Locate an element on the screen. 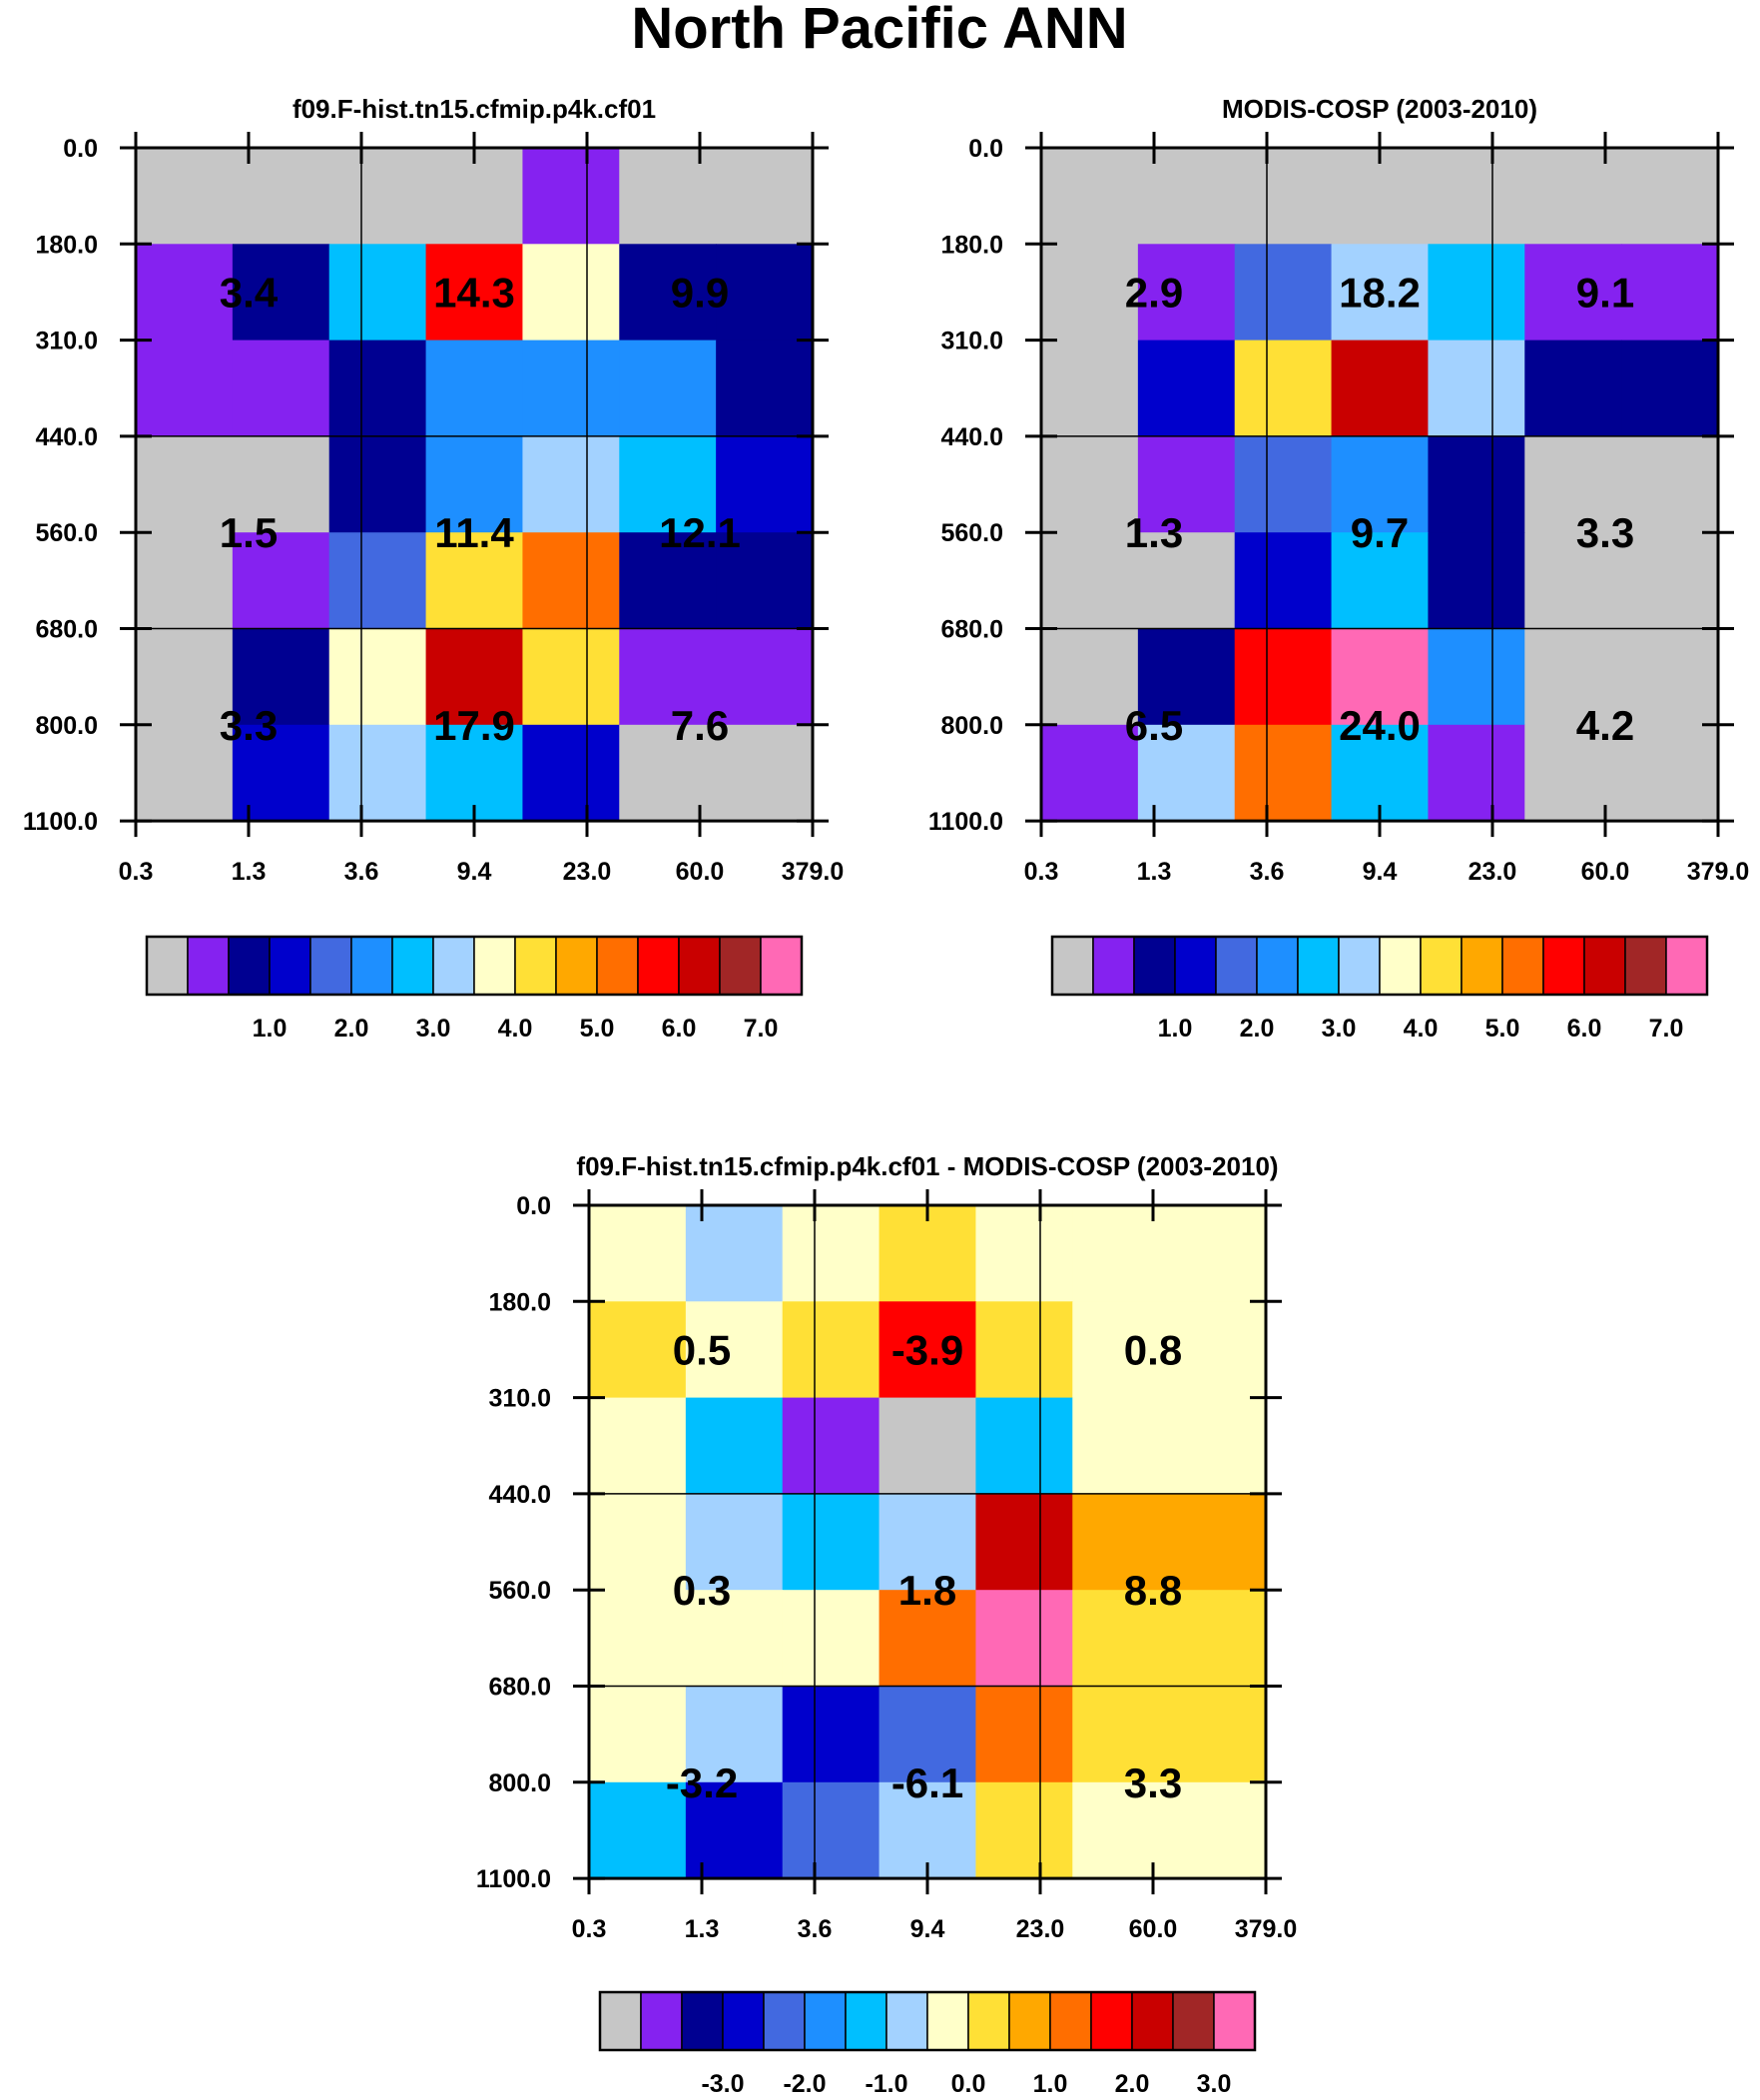 The image size is (1760, 2100). group-value-label: 1.3 is located at coordinates (1154, 532).